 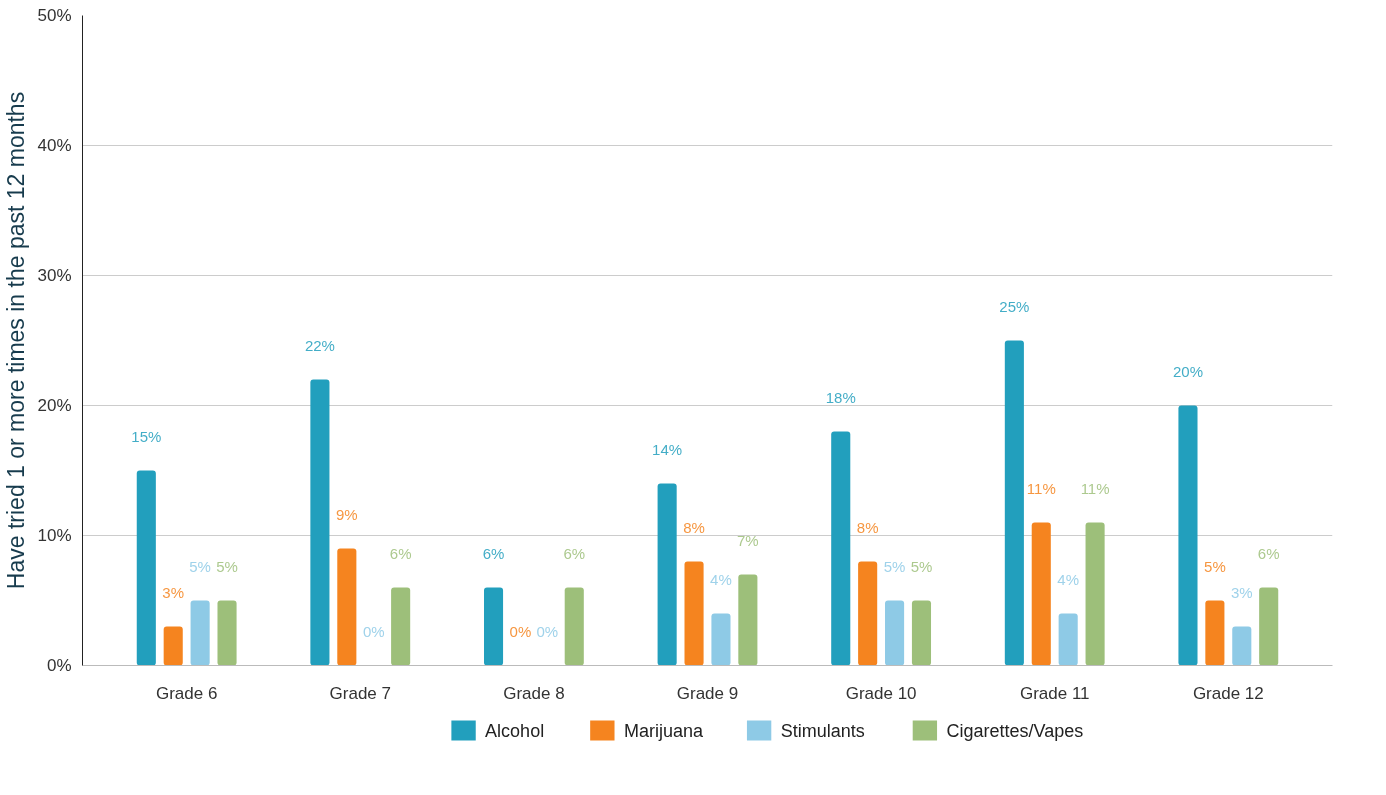 I want to click on data-label: 20%, so click(x=1187, y=371).